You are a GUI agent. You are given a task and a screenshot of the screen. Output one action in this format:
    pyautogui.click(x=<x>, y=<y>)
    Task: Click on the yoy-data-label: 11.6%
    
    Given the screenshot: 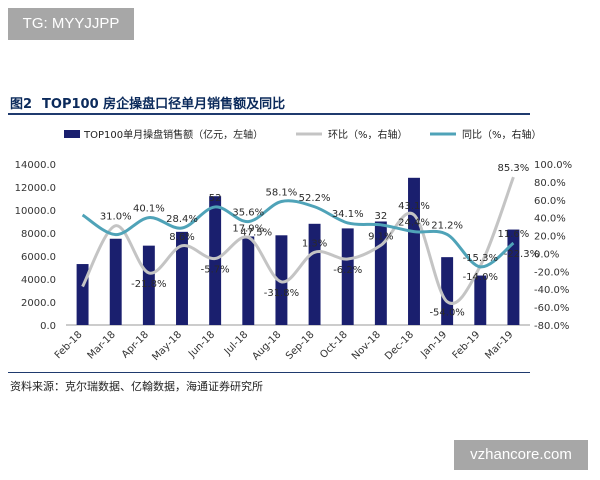 What is the action you would take?
    pyautogui.click(x=514, y=234)
    